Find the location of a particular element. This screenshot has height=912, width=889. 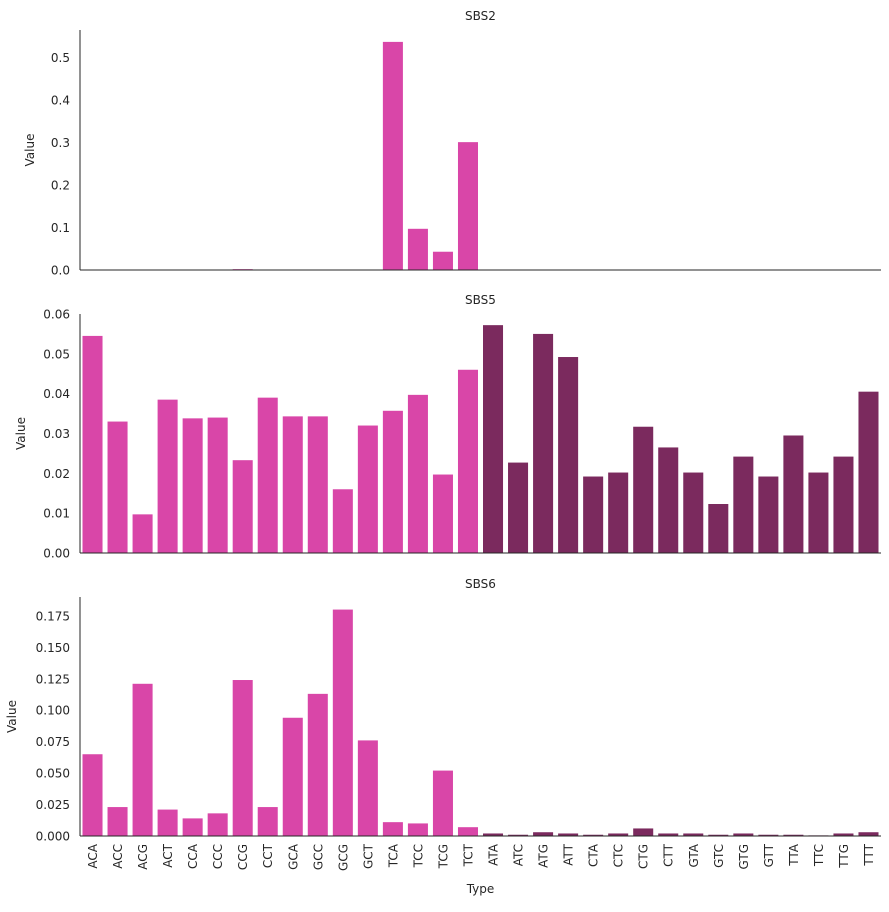

x-tick-label-gtc: GTC is located at coordinates (719, 856).